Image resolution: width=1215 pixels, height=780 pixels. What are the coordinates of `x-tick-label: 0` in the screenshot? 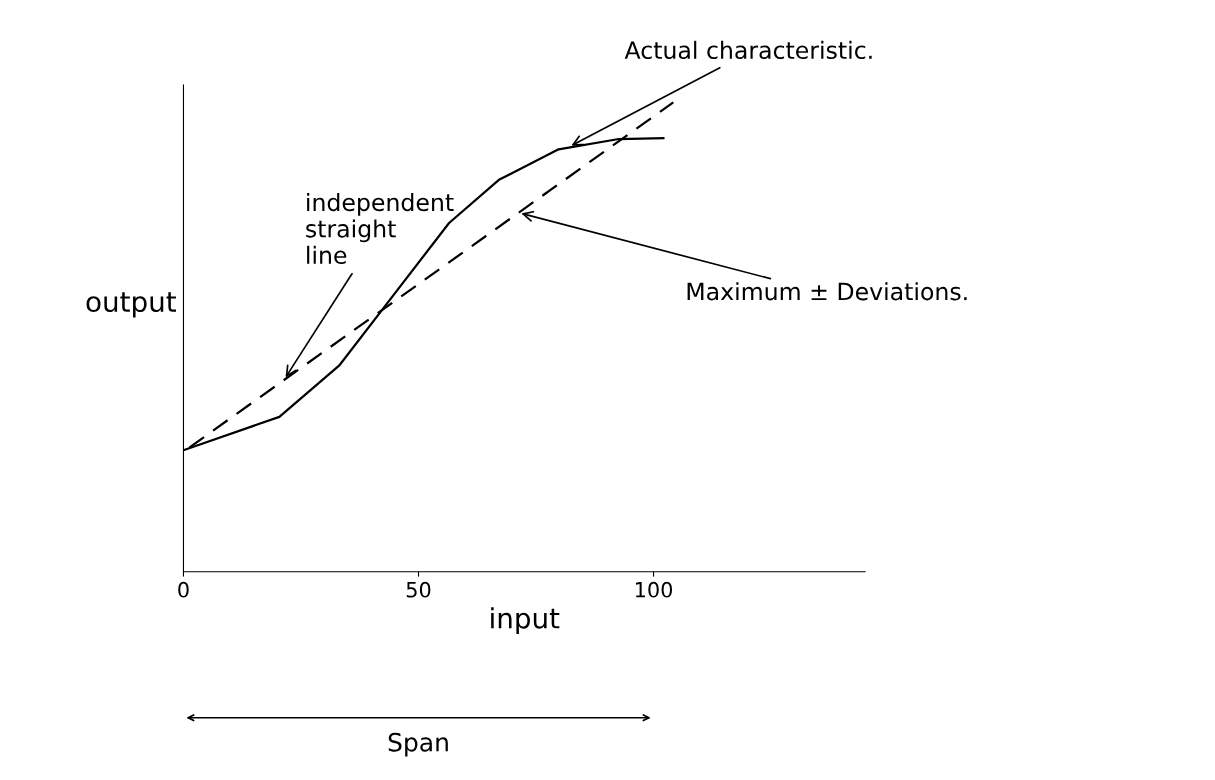 It's located at (183, 589).